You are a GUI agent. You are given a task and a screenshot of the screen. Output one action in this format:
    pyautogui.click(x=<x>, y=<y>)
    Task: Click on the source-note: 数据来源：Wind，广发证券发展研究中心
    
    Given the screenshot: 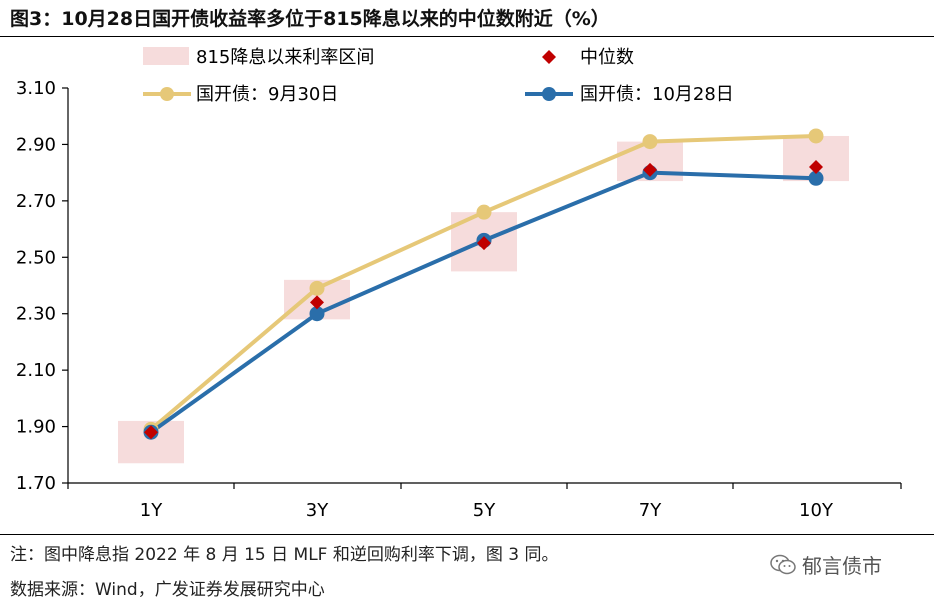 What is the action you would take?
    pyautogui.click(x=167, y=590)
    